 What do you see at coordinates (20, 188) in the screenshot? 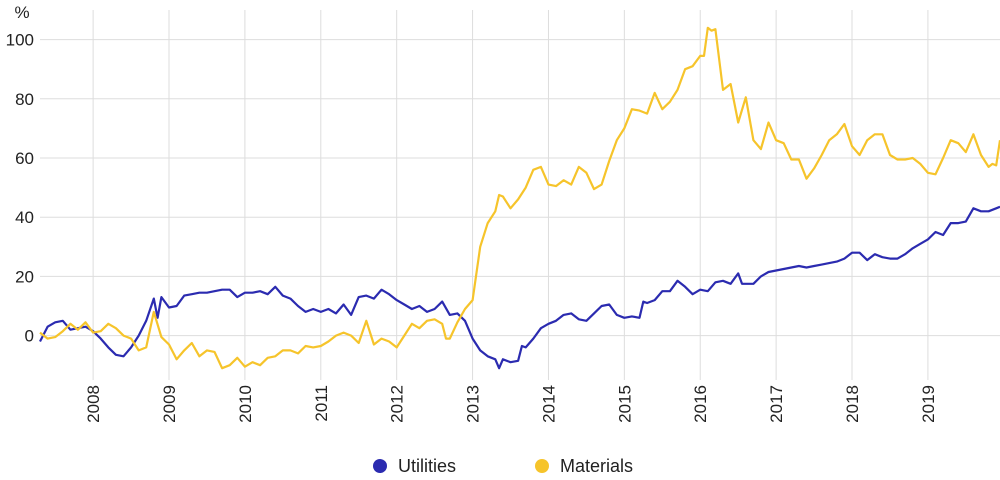
I see `y-axis-ticks: 0 20 40 60 80 100` at bounding box center [20, 188].